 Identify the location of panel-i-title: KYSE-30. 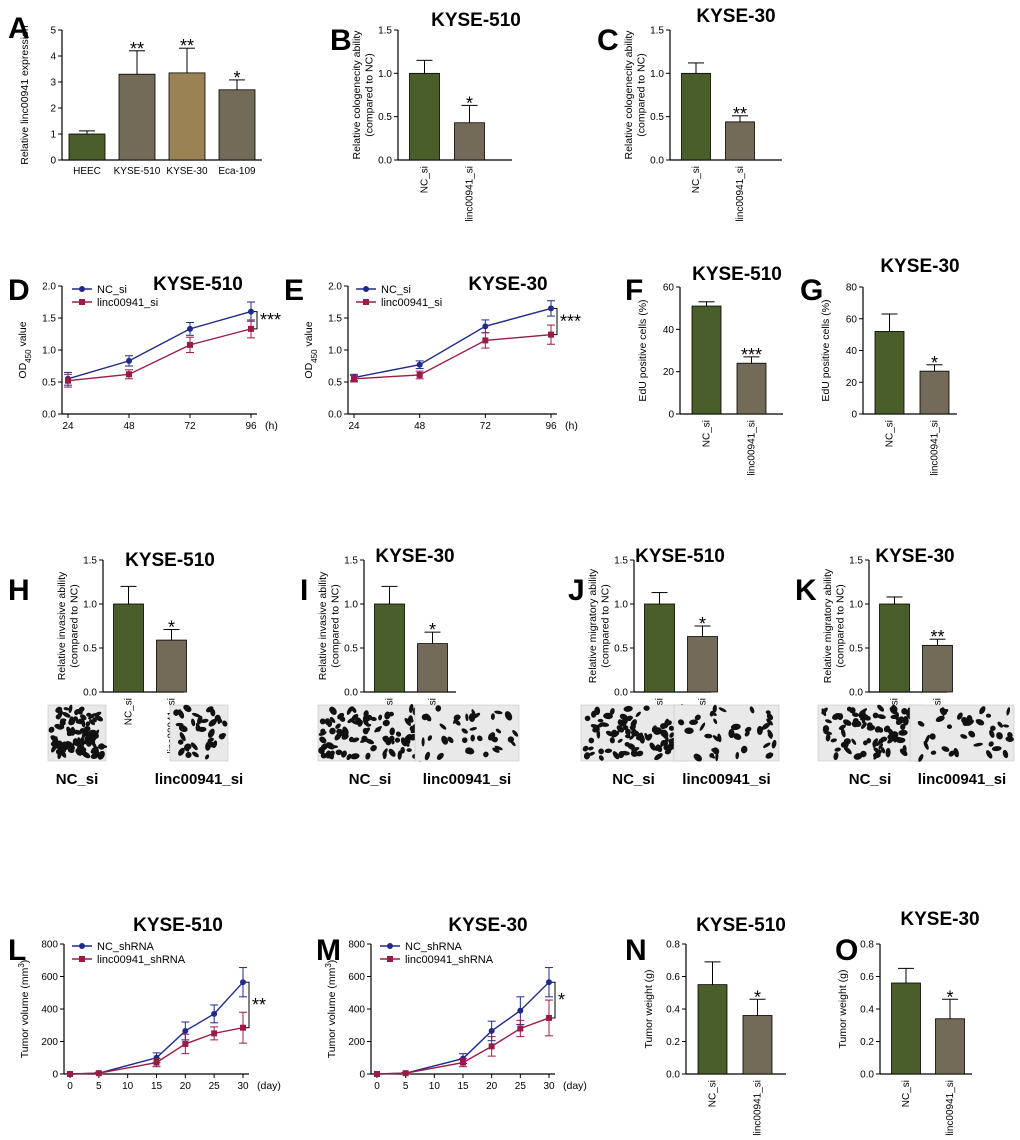
(414, 556).